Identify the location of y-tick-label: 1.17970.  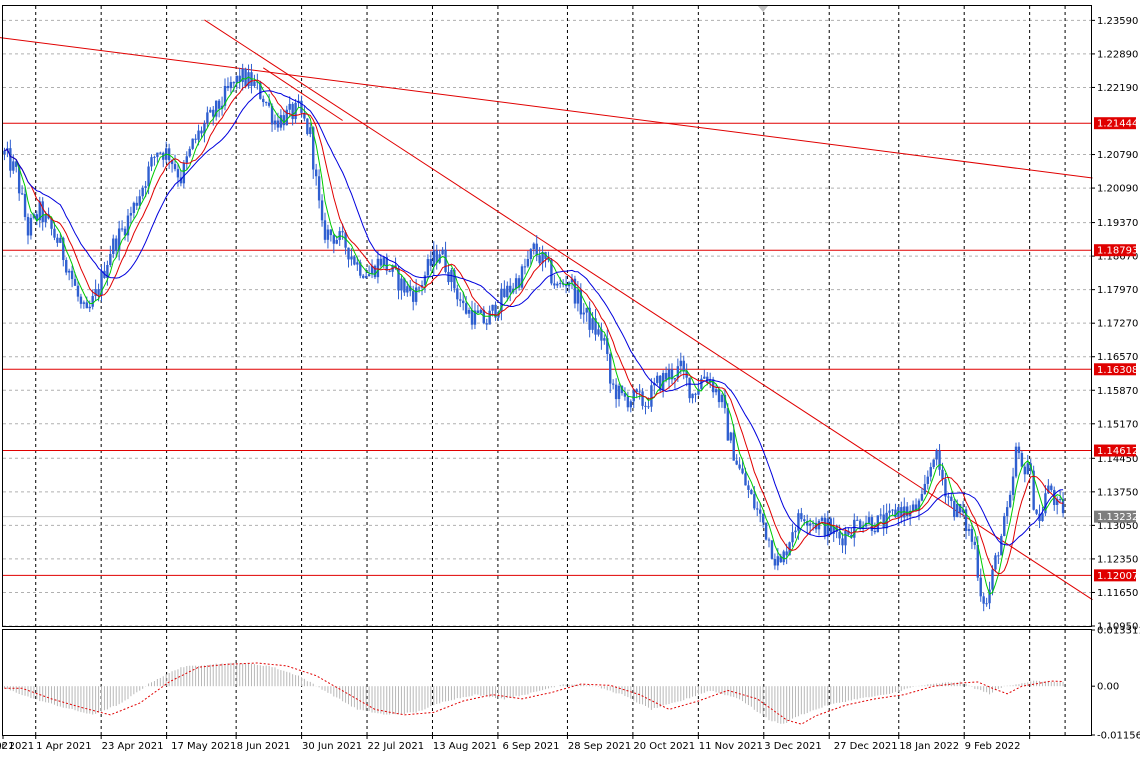
(1117, 290).